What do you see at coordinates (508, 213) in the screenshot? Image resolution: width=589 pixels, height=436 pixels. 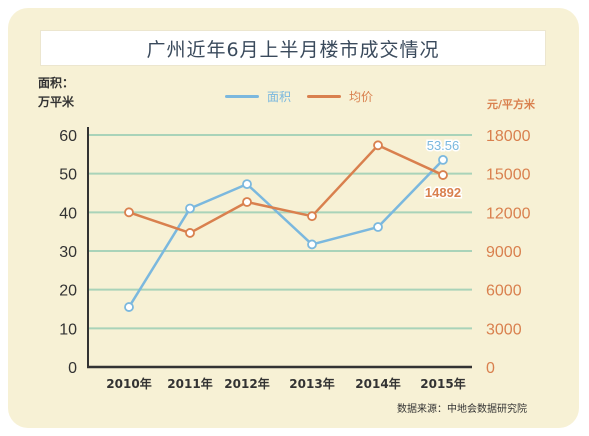 I see `right-tick-label: 12000` at bounding box center [508, 213].